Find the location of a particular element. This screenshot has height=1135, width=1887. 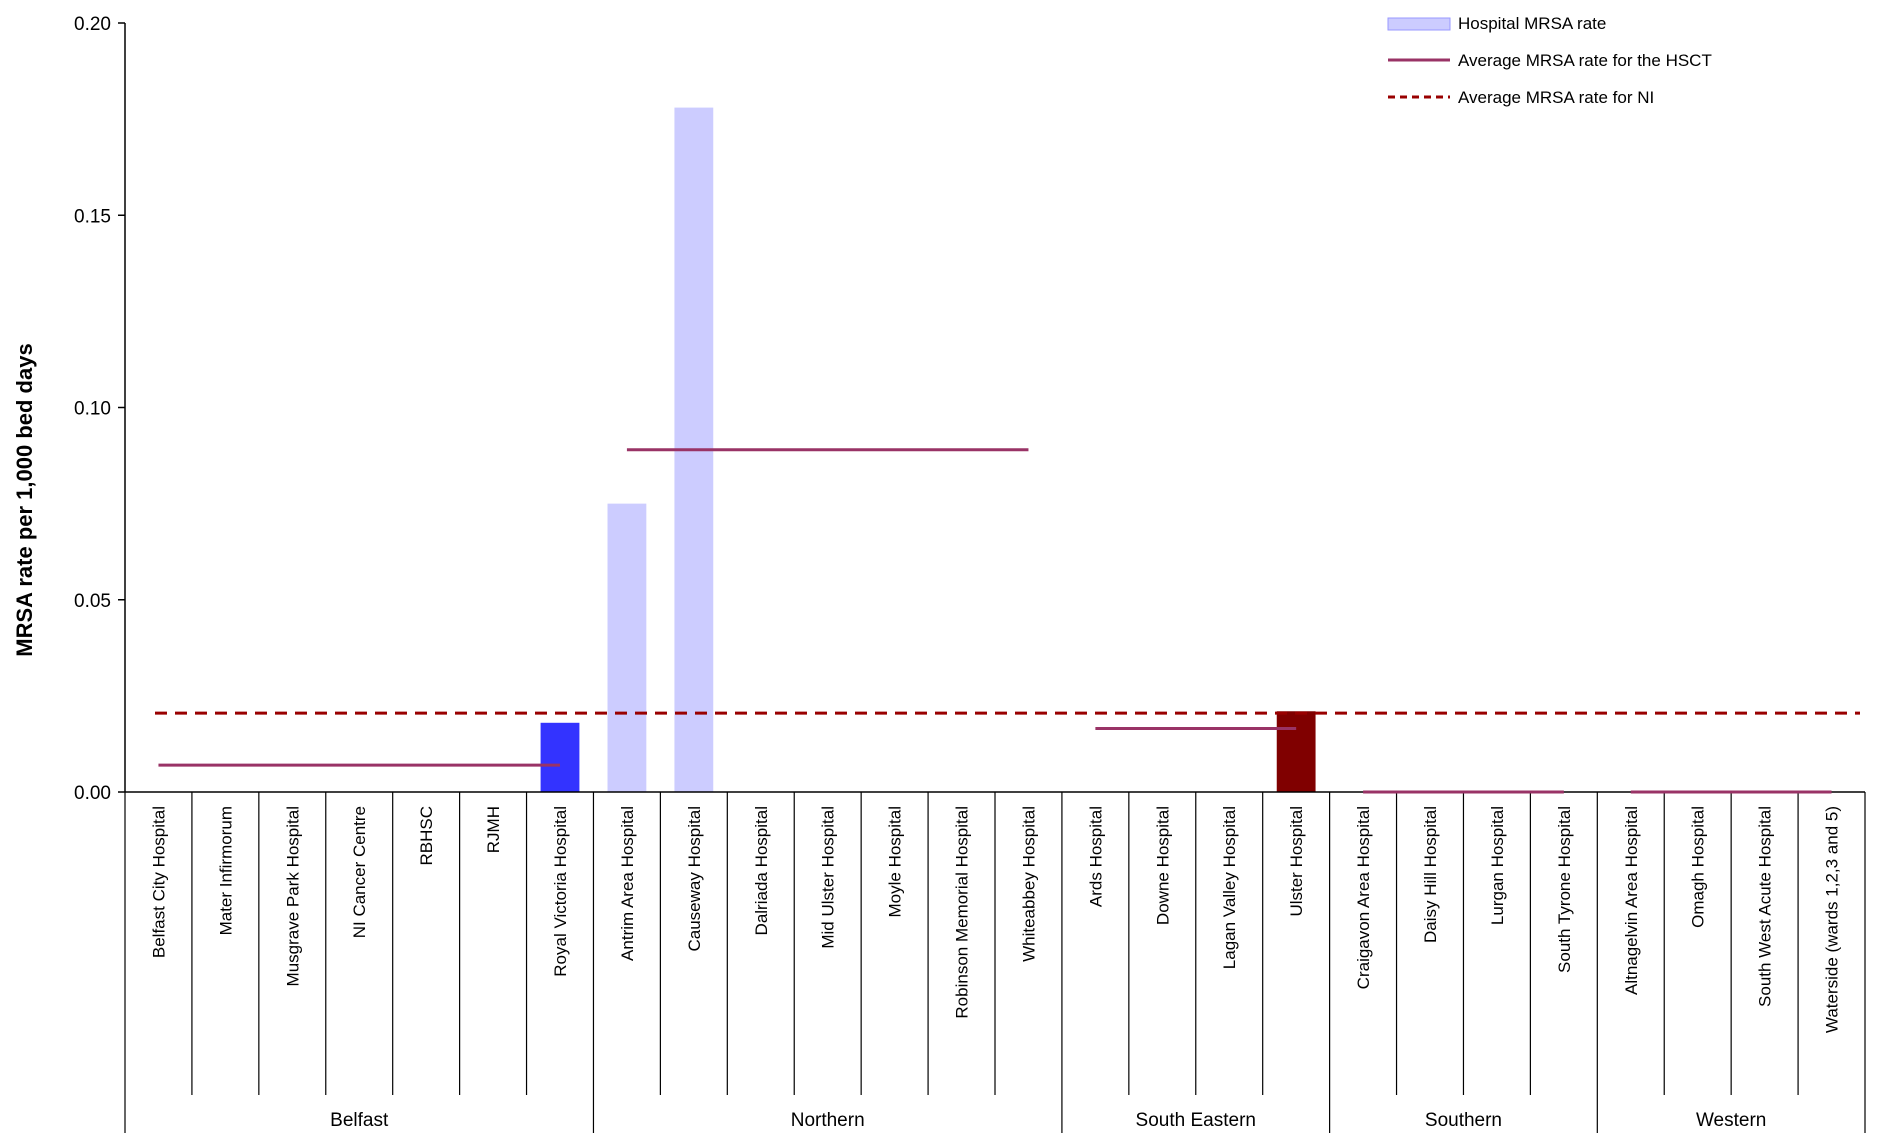

x-category-label-24: South West Acute Hospital is located at coordinates (1765, 906).